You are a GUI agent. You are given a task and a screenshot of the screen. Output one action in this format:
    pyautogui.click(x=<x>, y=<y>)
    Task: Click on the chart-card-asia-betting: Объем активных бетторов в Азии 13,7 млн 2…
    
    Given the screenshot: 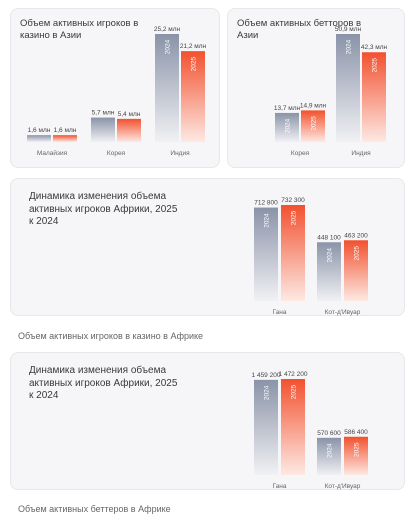 What is the action you would take?
    pyautogui.click(x=316, y=88)
    